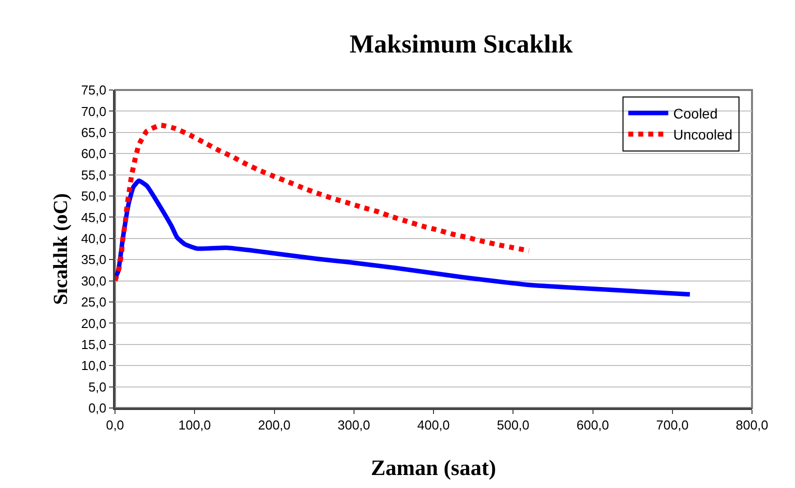 The height and width of the screenshot is (488, 795). I want to click on y-tick-label: 60,0, so click(93, 154).